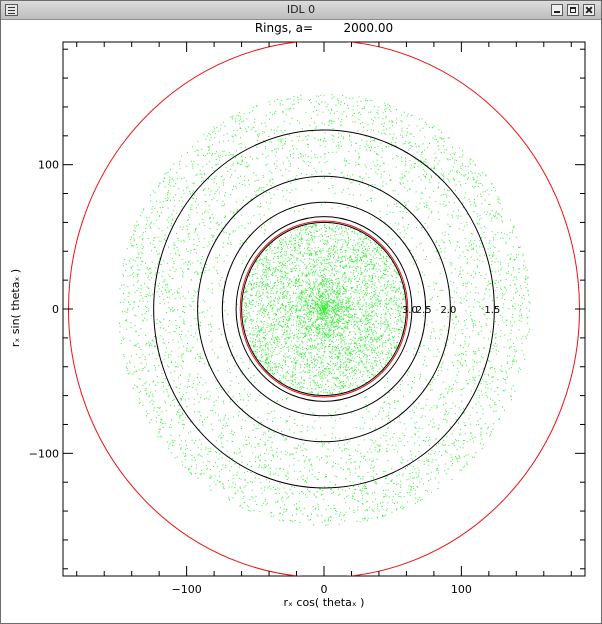 Image resolution: width=602 pixels, height=624 pixels. I want to click on x-tick-label: −100, so click(187, 589).